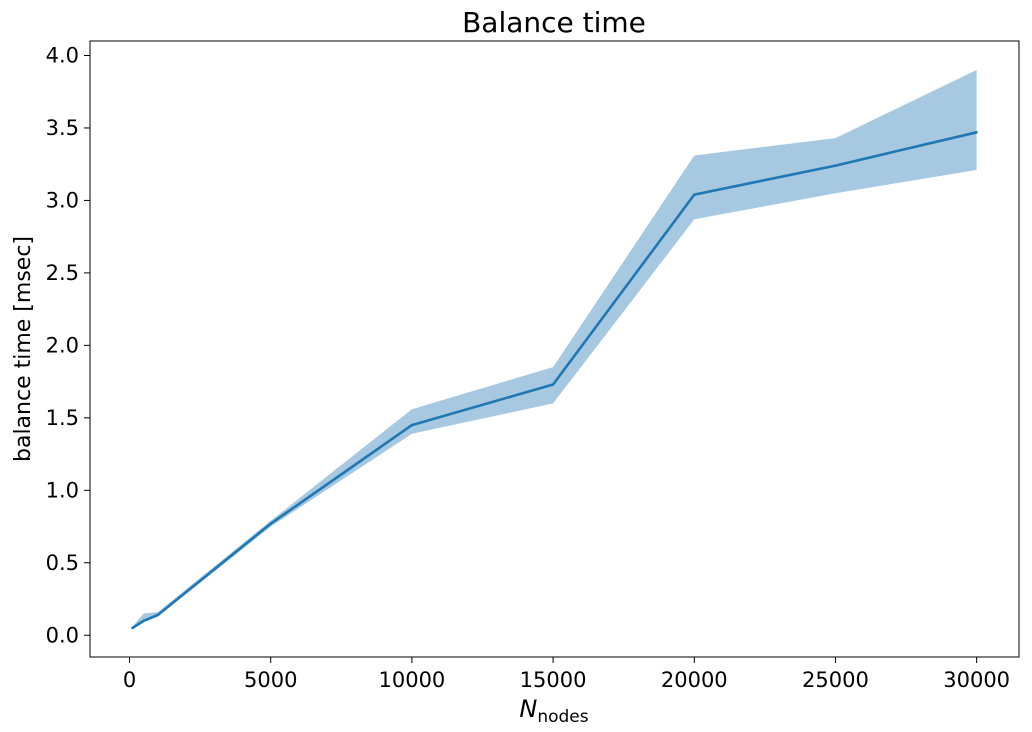 Image resolution: width=1032 pixels, height=732 pixels. Describe the element at coordinates (129, 680) in the screenshot. I see `x-tick-label: 0` at that location.